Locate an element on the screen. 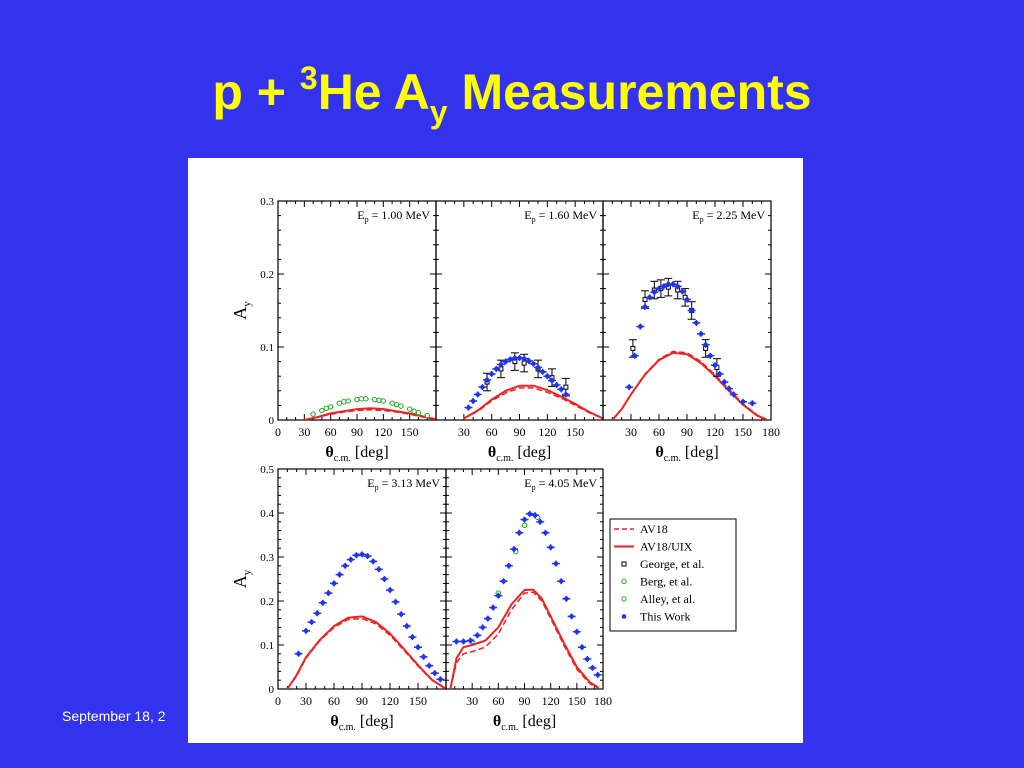  slide-title: p + 3He Ay Measurements is located at coordinates (512, 95).